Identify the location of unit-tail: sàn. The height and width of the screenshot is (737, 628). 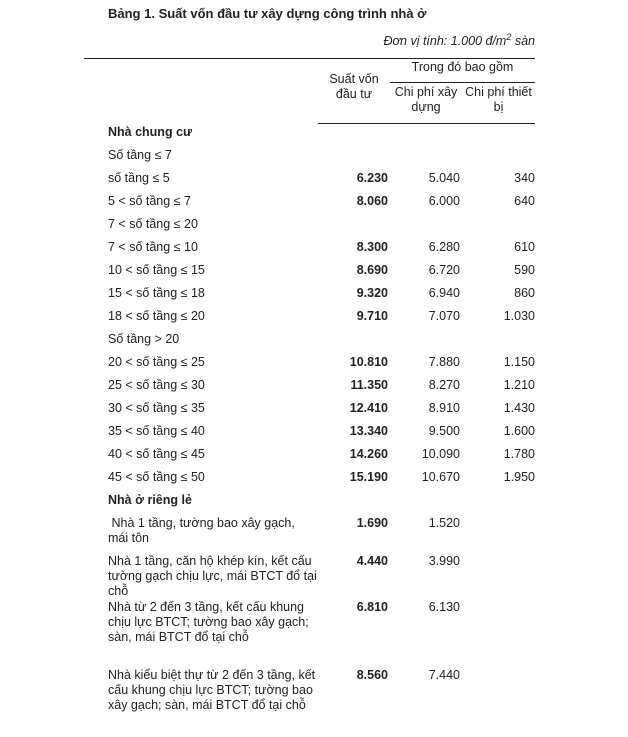
(523, 41).